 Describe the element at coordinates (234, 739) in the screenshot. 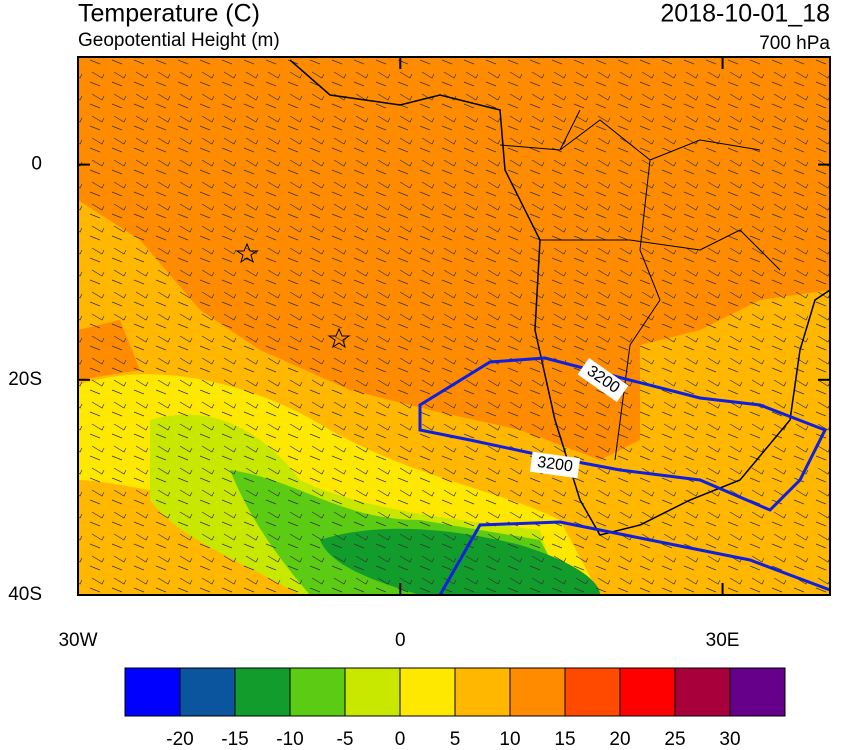

I see `colorbar-label: -15` at that location.